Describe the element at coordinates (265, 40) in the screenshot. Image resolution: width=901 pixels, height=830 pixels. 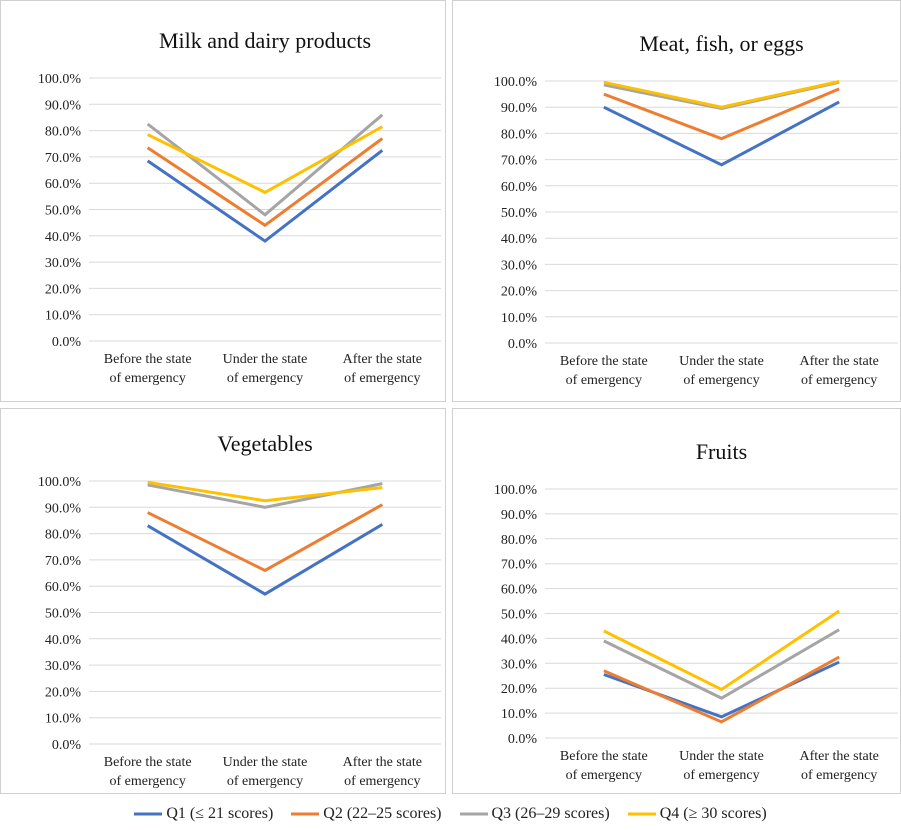
I see `chart-title: Milk and dairy products` at that location.